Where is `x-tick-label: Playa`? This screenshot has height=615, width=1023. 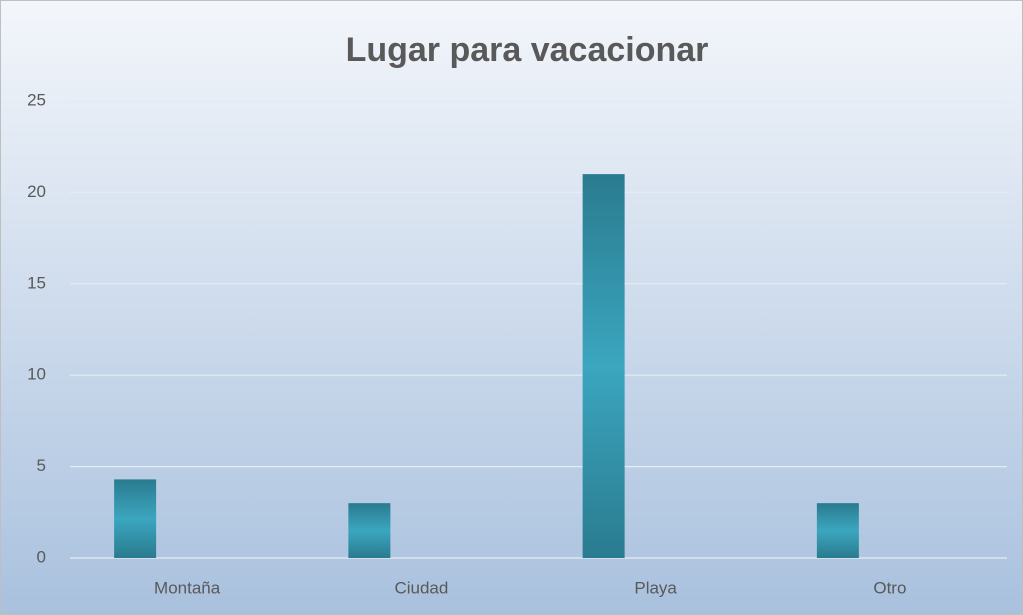
x-tick-label: Playa is located at coordinates (655, 587).